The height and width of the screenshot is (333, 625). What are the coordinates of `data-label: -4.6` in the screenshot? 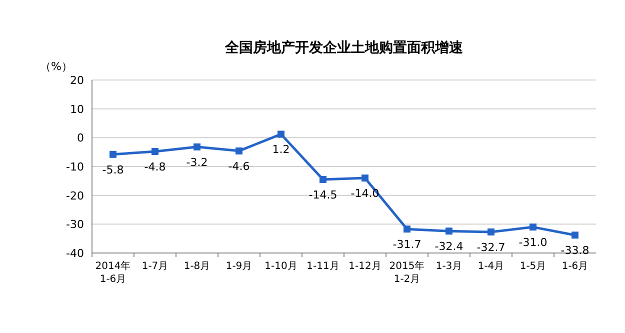 It's located at (239, 166).